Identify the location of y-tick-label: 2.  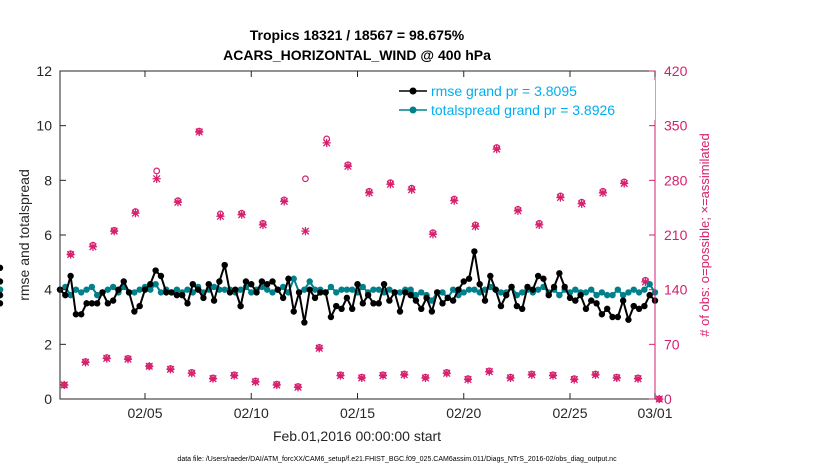
(48, 344).